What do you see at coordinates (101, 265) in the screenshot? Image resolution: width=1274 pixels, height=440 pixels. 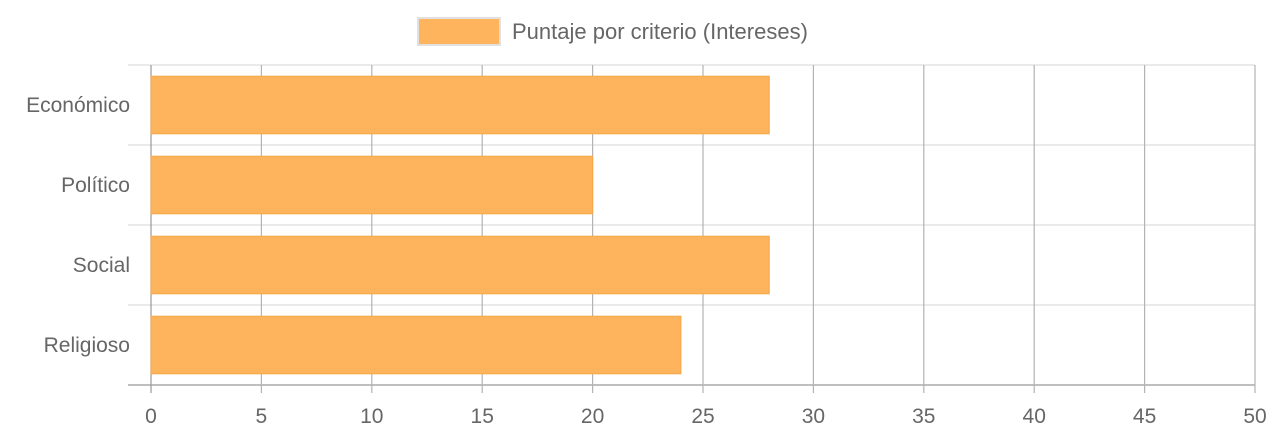 I see `y-tick-label: Social` at bounding box center [101, 265].